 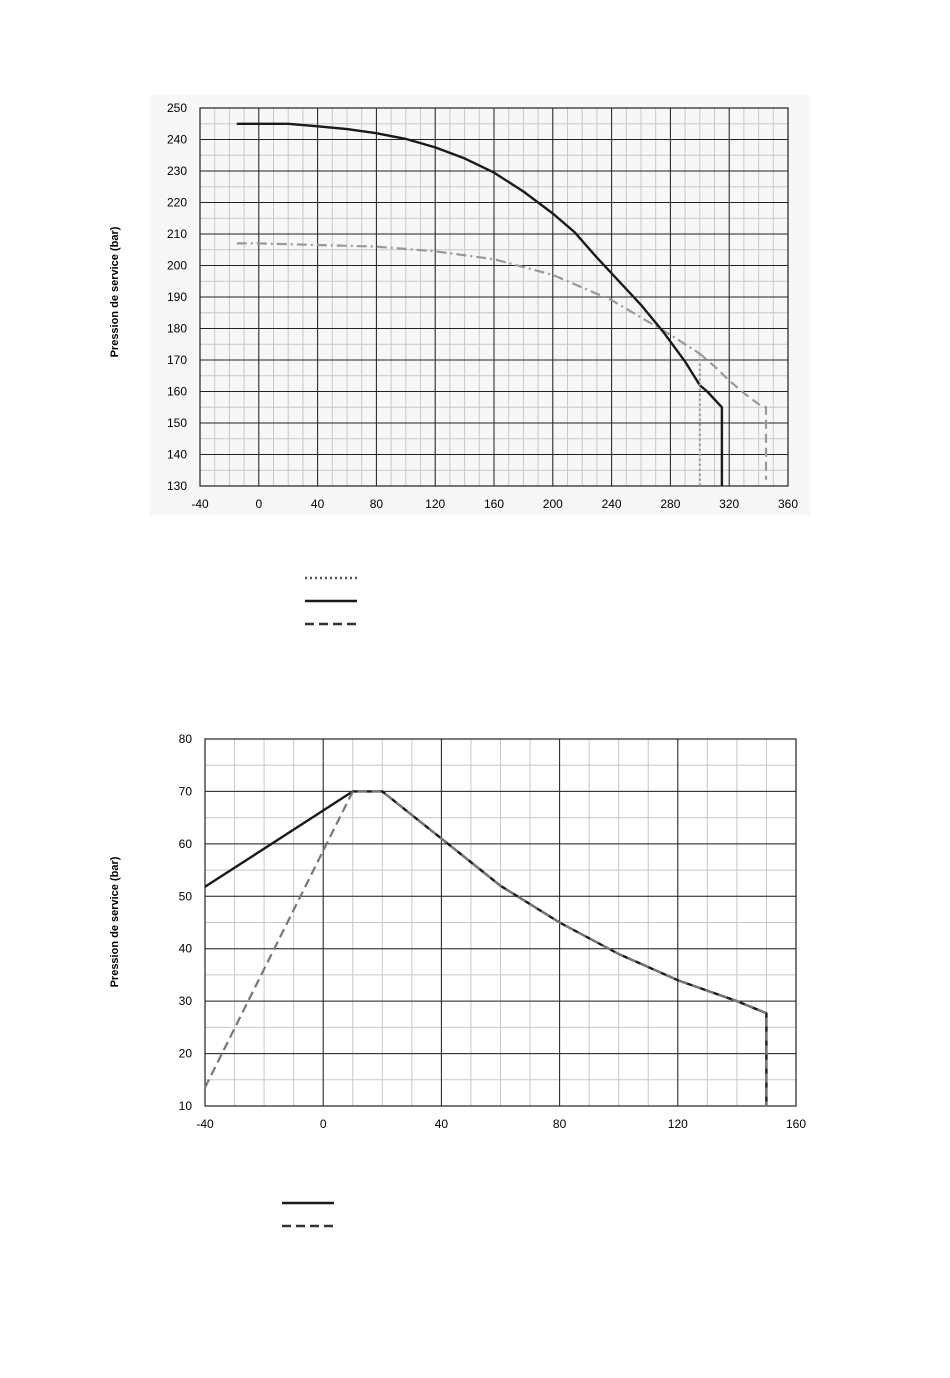 What do you see at coordinates (177, 203) in the screenshot?
I see `y-tick-label: 220` at bounding box center [177, 203].